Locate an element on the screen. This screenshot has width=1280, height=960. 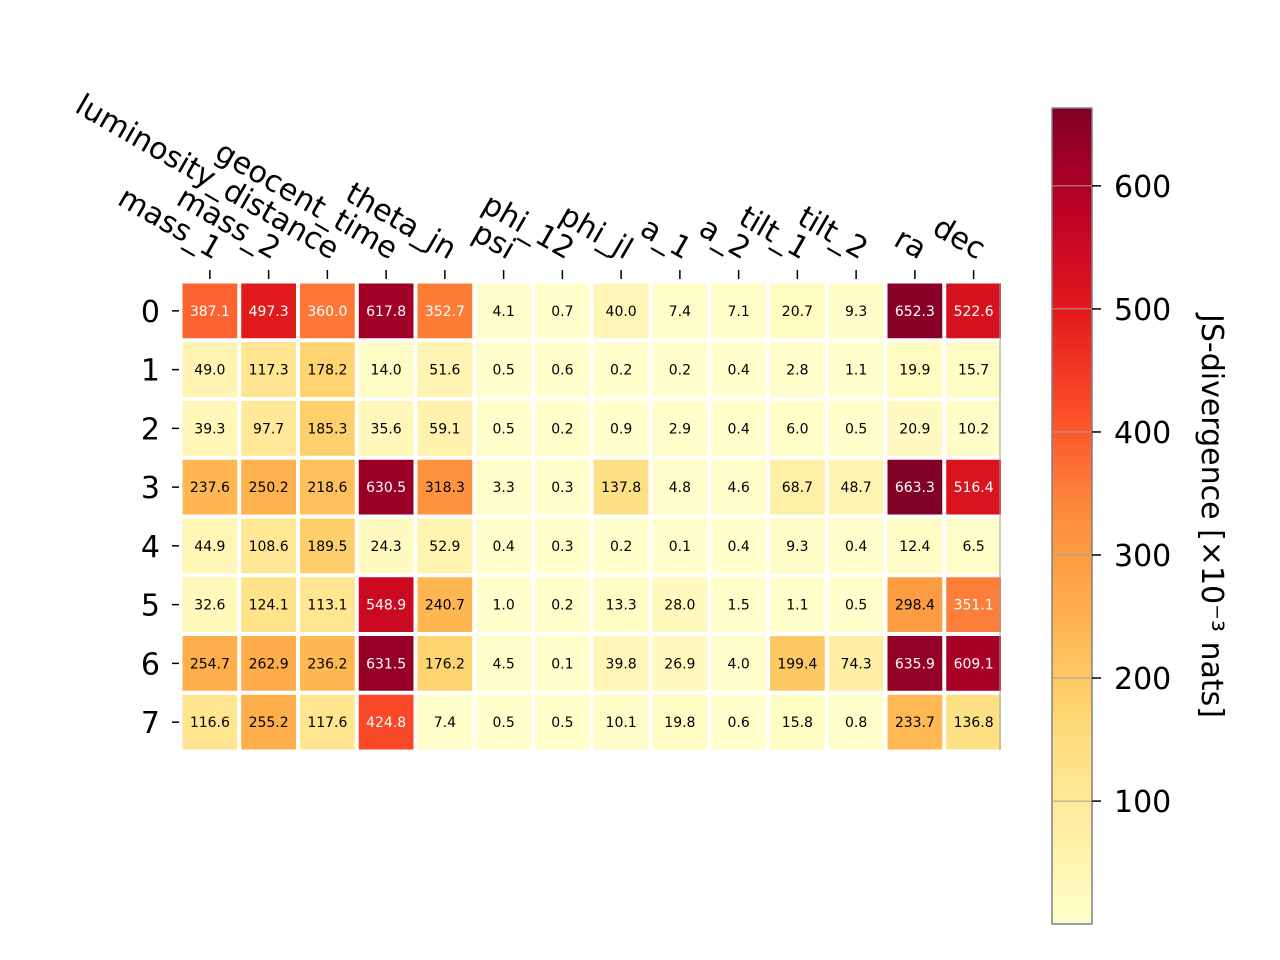
cell-value-label: 176.2 is located at coordinates (445, 664).